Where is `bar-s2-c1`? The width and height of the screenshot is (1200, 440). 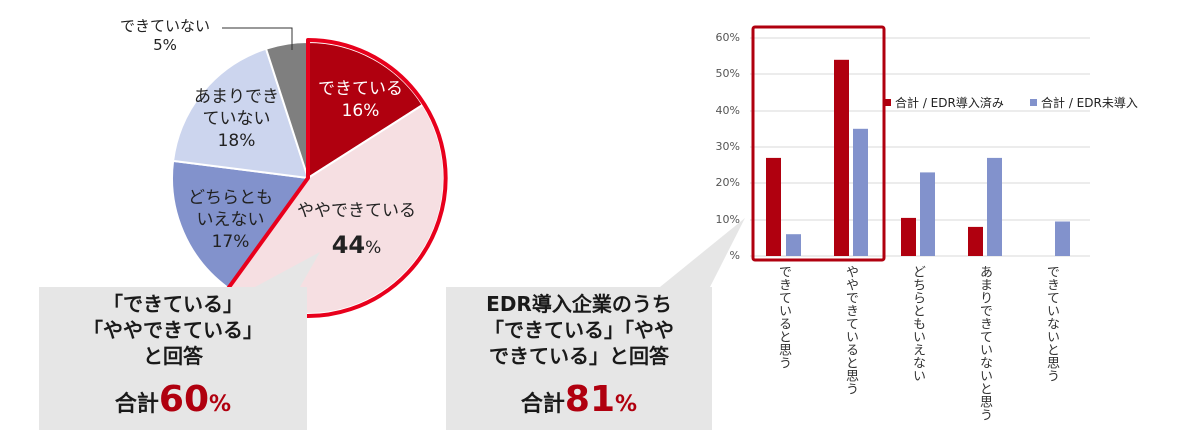
bar-s2-c1 is located at coordinates (793, 245).